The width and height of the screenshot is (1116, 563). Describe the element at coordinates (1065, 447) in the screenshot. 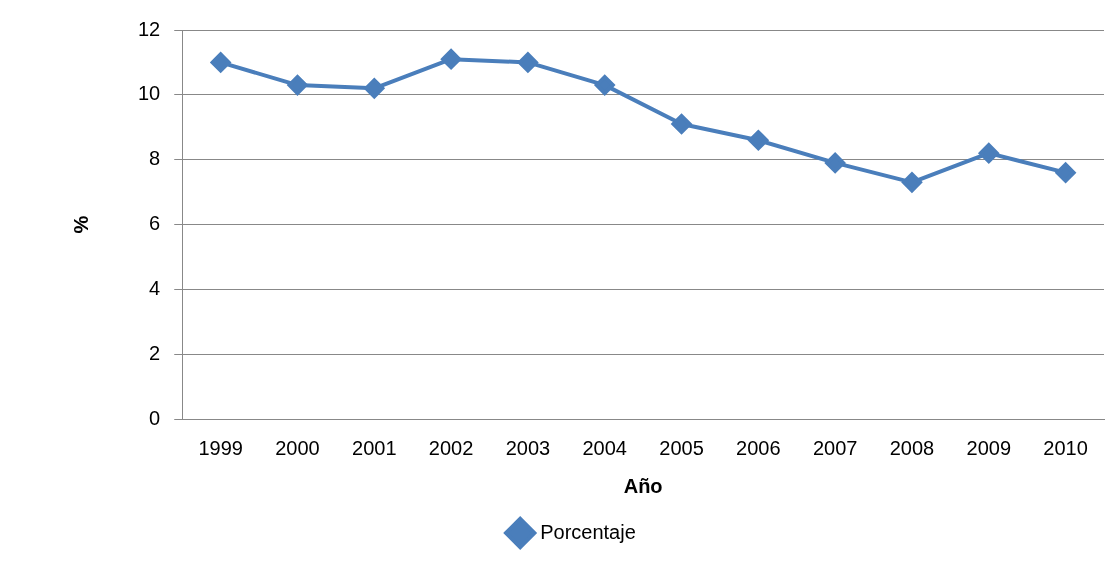

I see `x-tick-label: 2010` at that location.